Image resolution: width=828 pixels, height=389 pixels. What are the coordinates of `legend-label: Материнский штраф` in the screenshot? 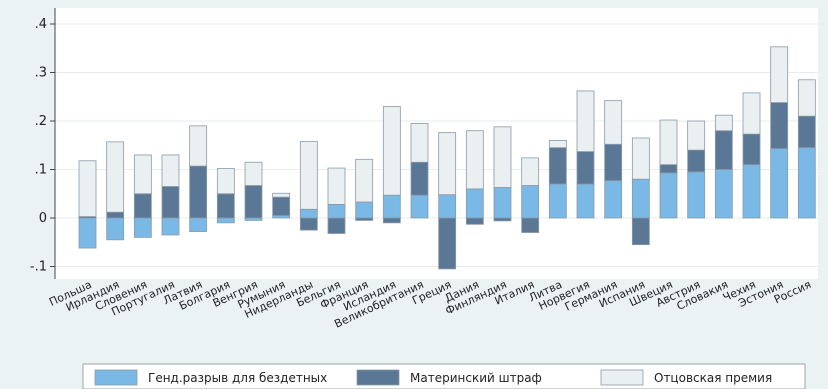 It's located at (476, 378).